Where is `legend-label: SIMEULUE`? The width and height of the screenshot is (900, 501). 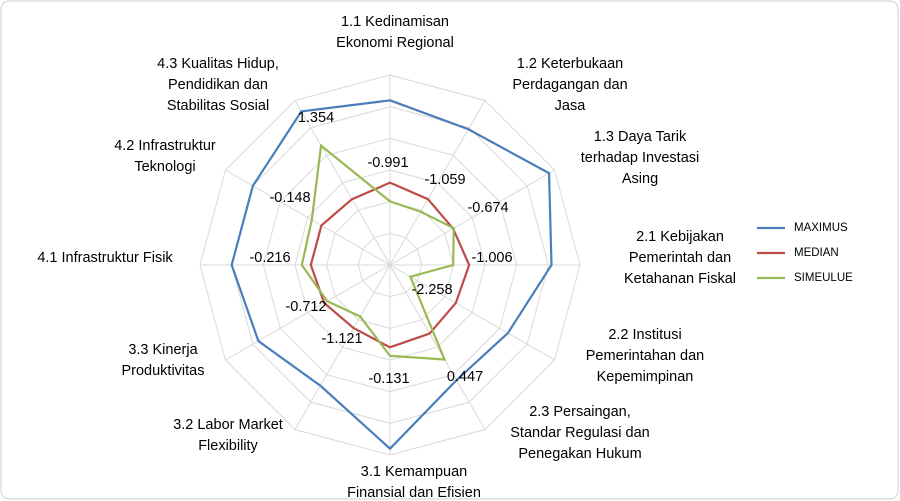
legend-label: SIMEULUE is located at coordinates (823, 278).